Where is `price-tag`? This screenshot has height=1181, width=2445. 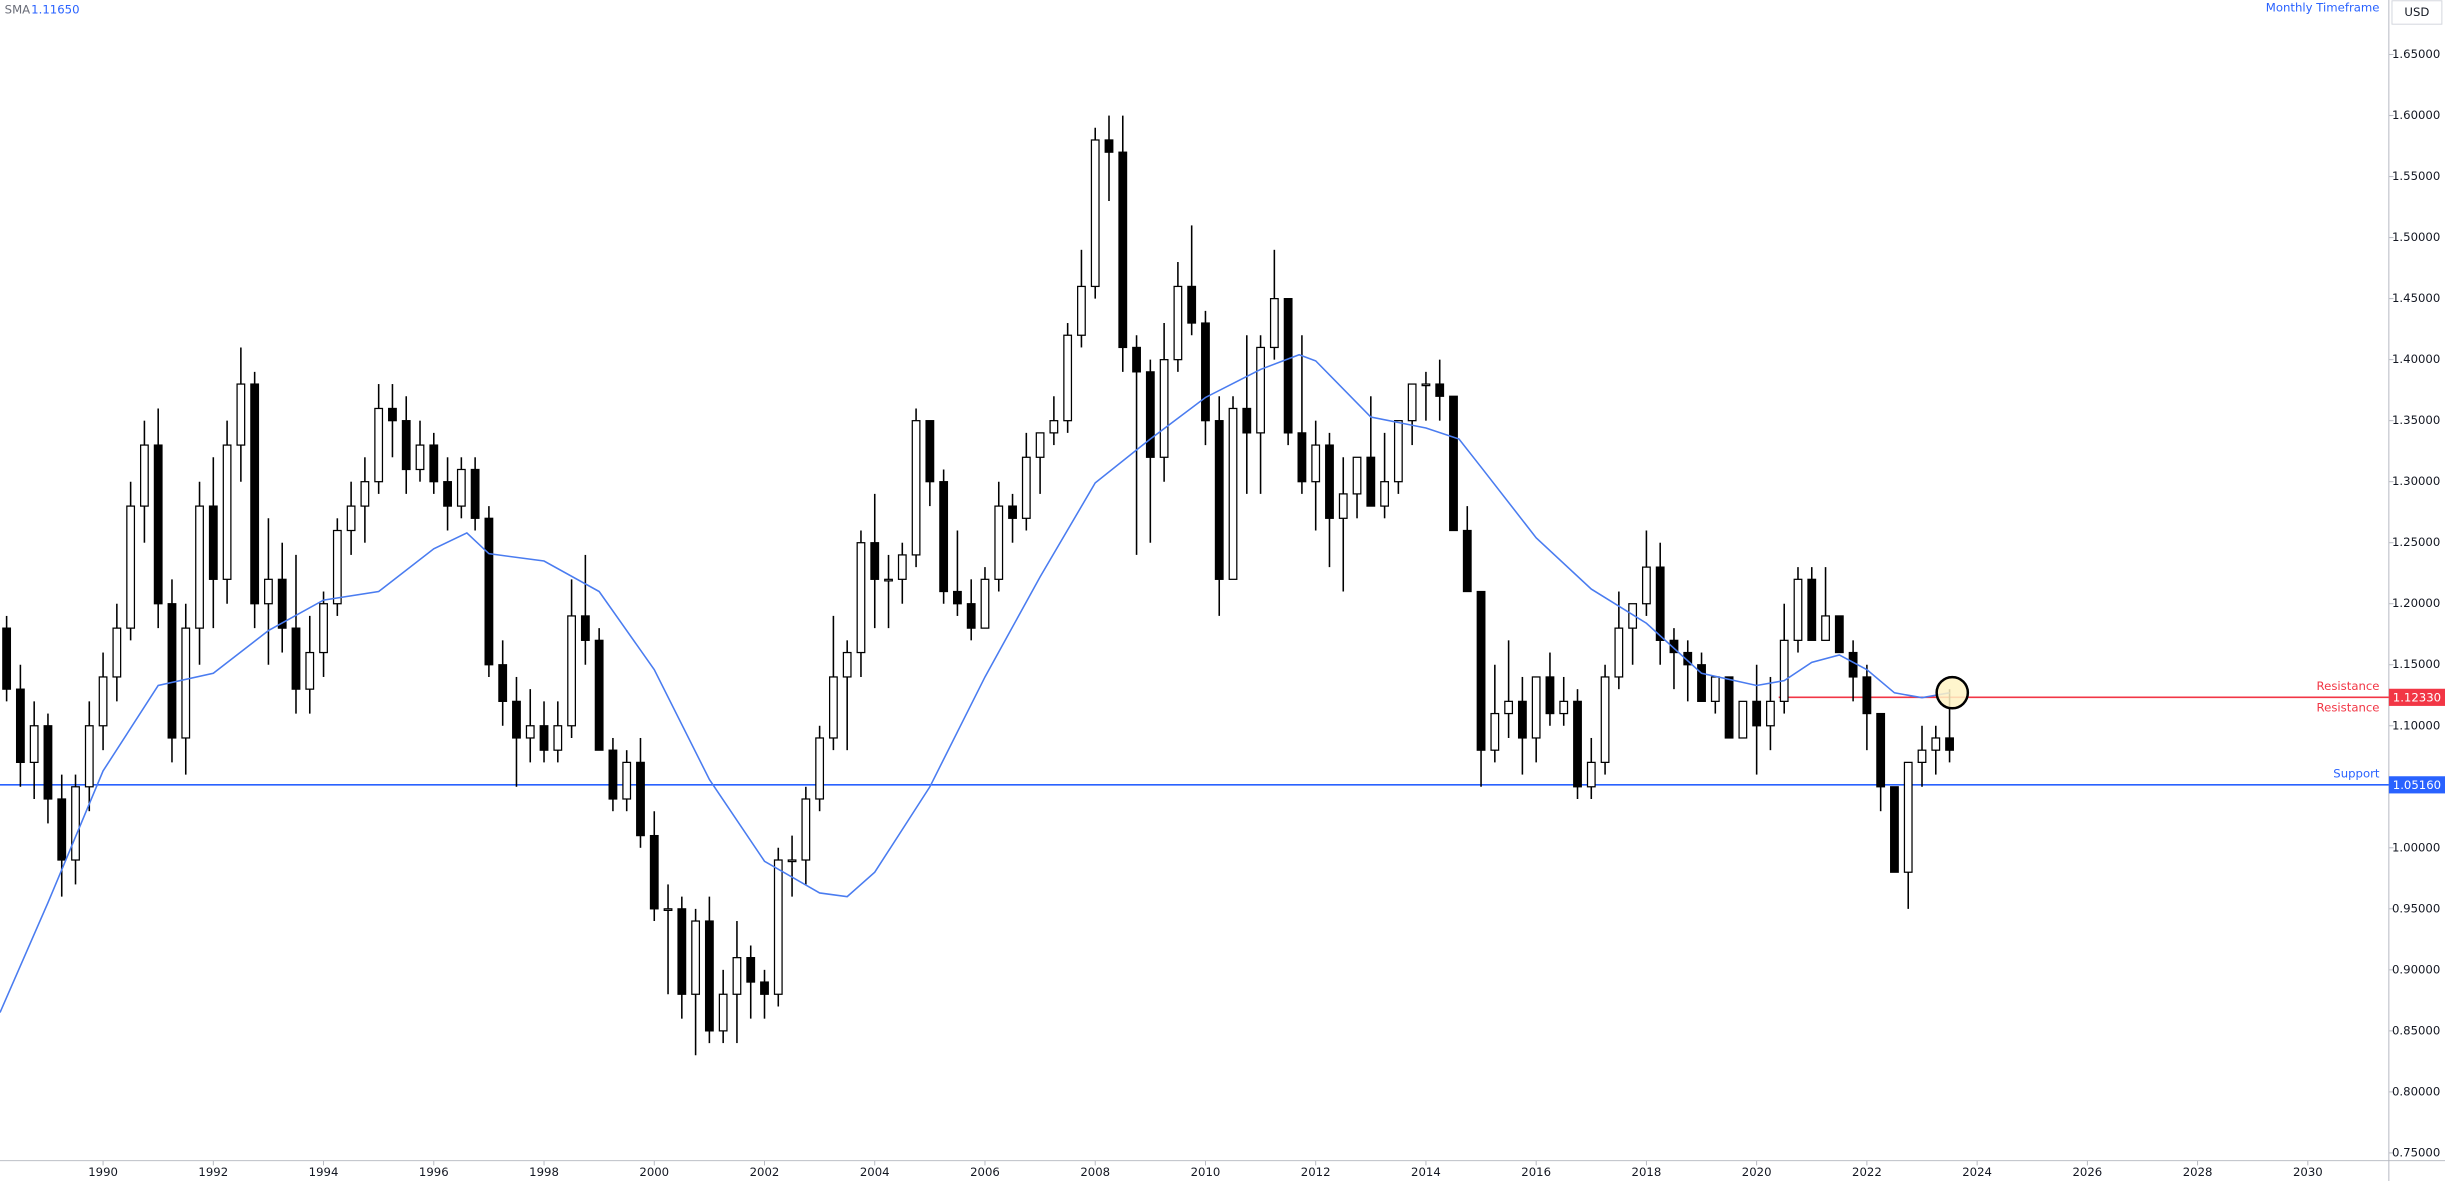
price-tag is located at coordinates (2416, 785).